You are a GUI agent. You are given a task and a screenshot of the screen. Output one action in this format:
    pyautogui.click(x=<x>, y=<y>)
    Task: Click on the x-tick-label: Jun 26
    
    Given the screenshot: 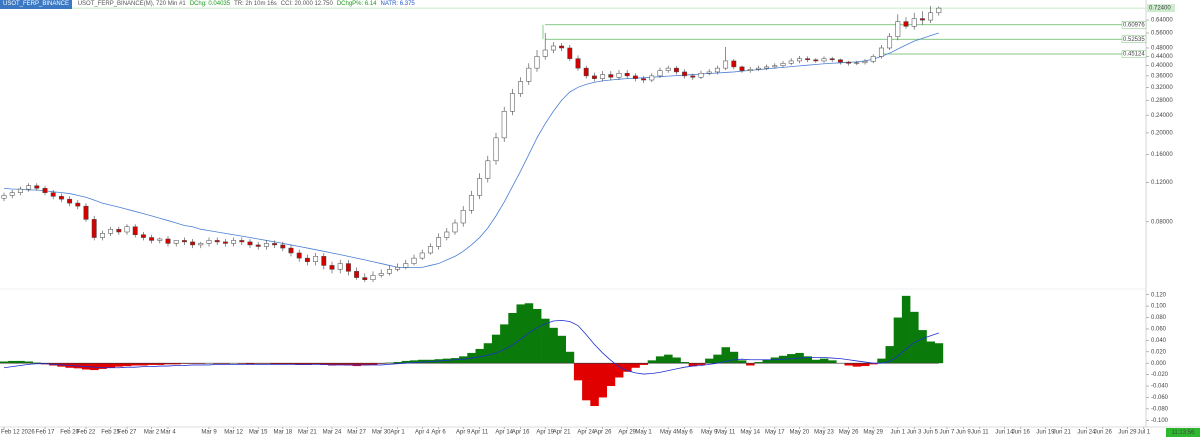 What is the action you would take?
    pyautogui.click(x=1103, y=433)
    